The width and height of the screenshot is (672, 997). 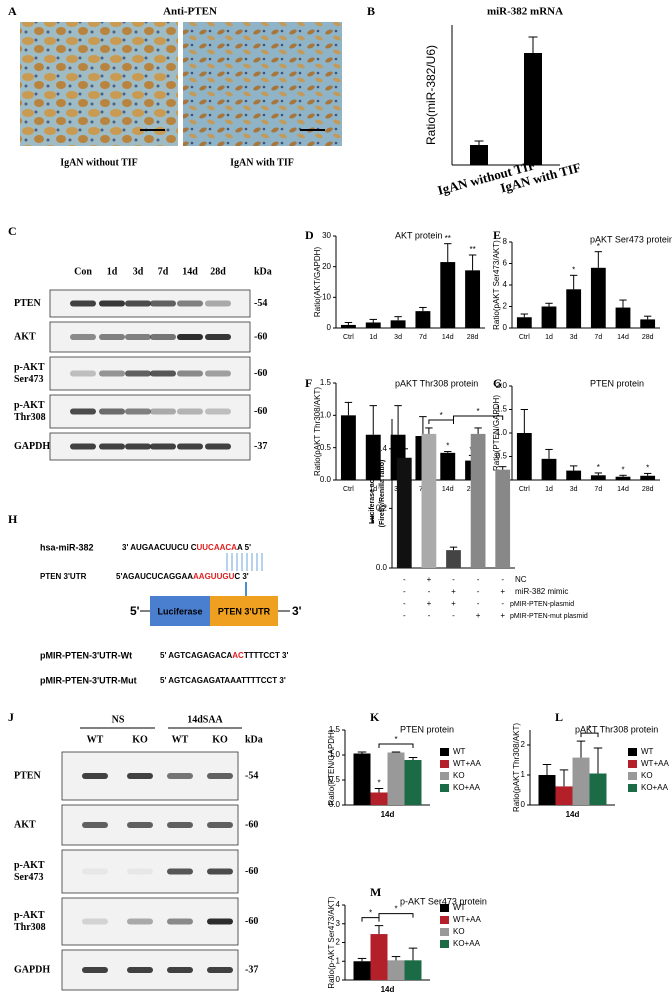 I want to click on condition-label: NC, so click(x=521, y=579).